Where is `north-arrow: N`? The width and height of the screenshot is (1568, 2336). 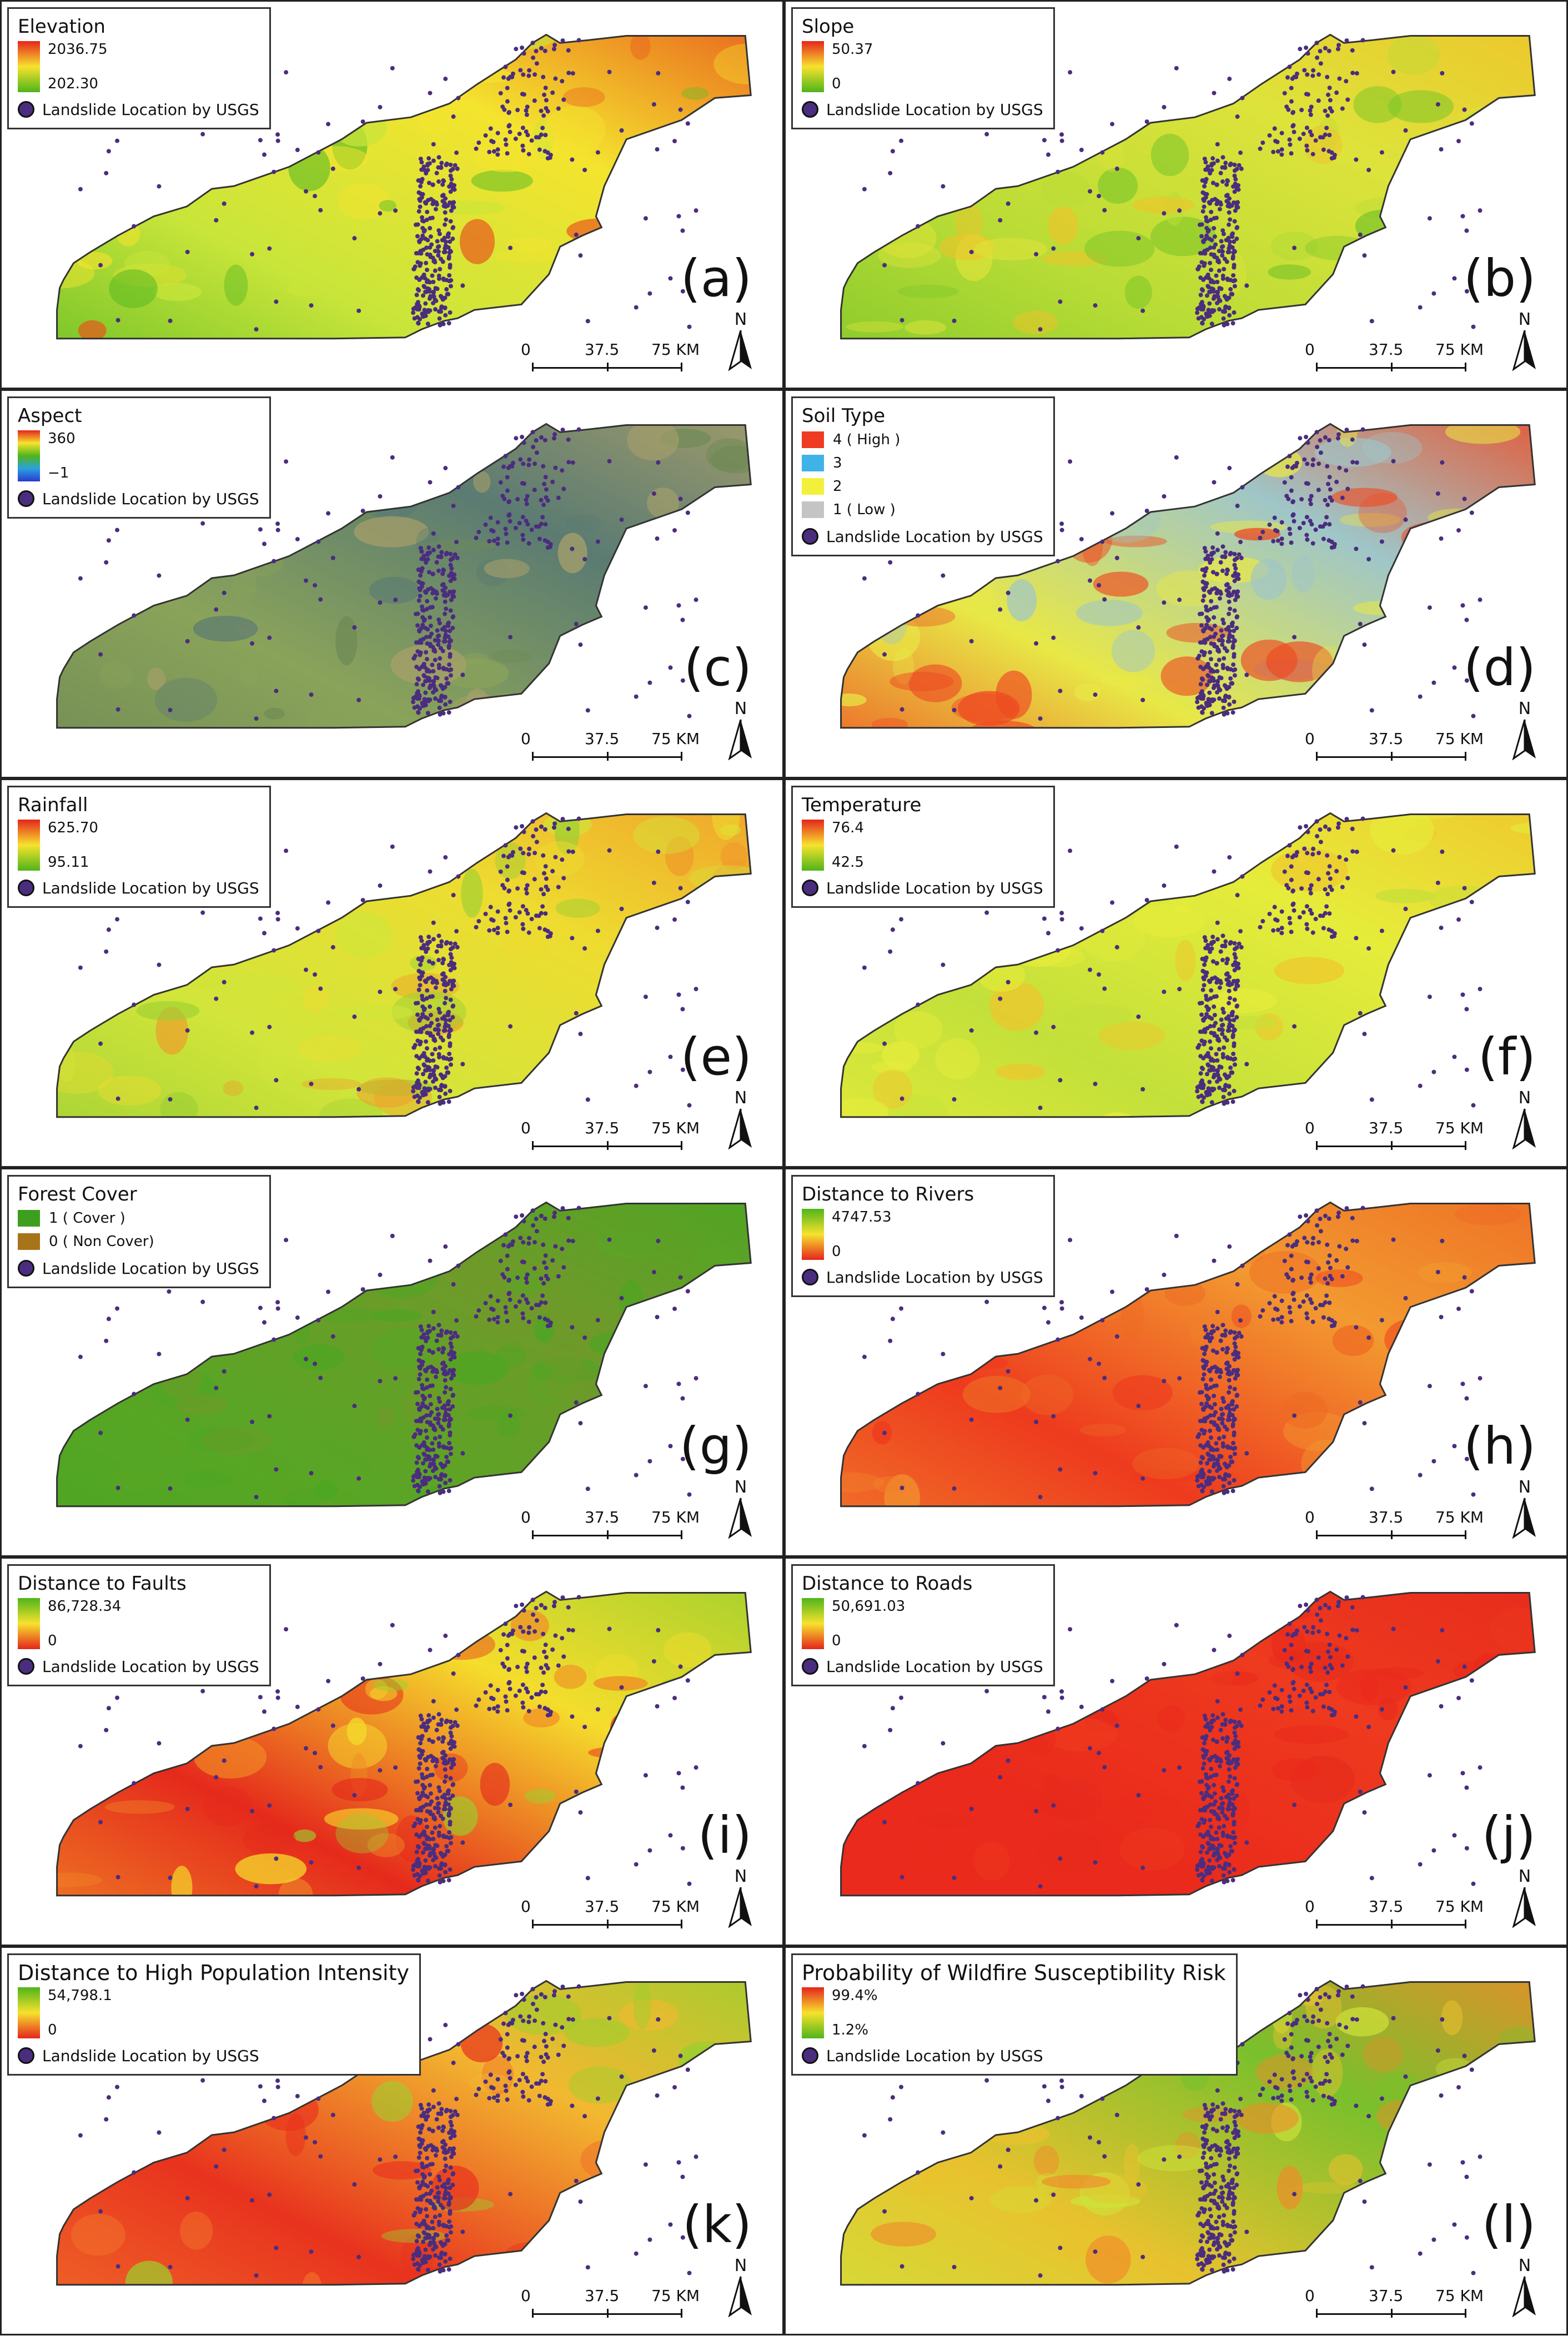
north-arrow: N is located at coordinates (740, 731).